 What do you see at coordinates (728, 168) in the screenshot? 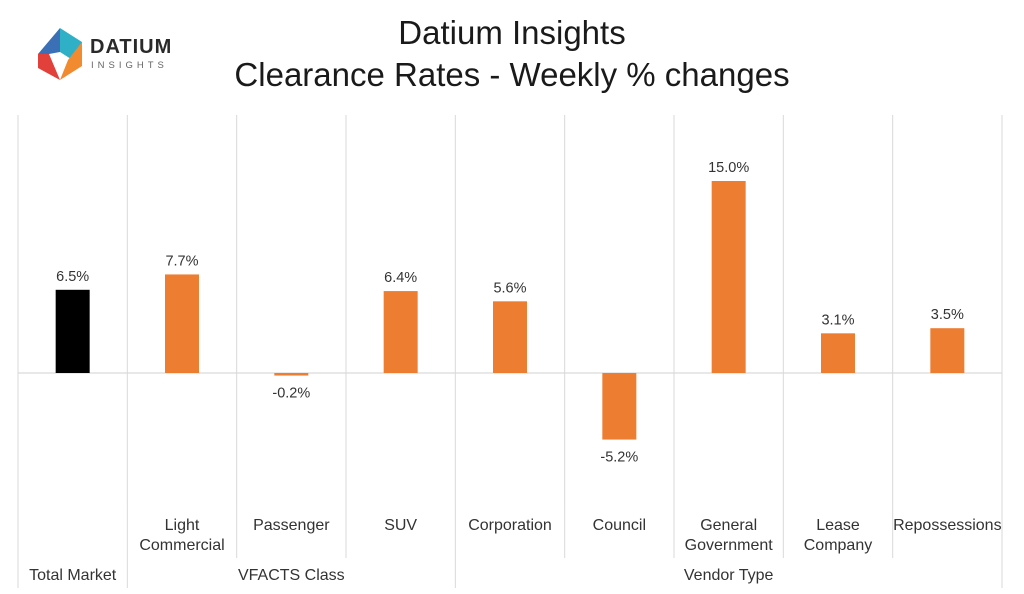
I see `data-label: 15.0%` at bounding box center [728, 168].